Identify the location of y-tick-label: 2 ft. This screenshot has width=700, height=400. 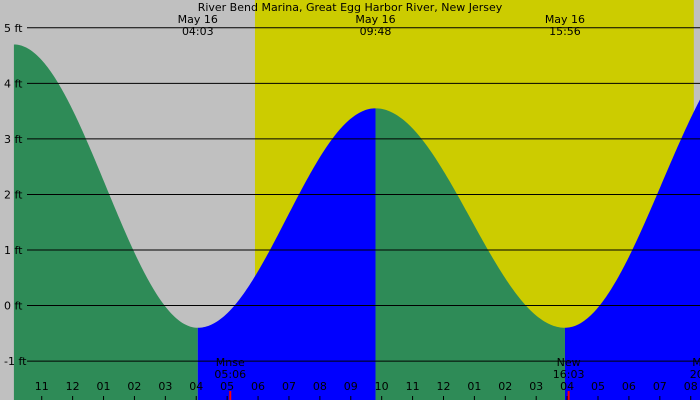
(13, 194).